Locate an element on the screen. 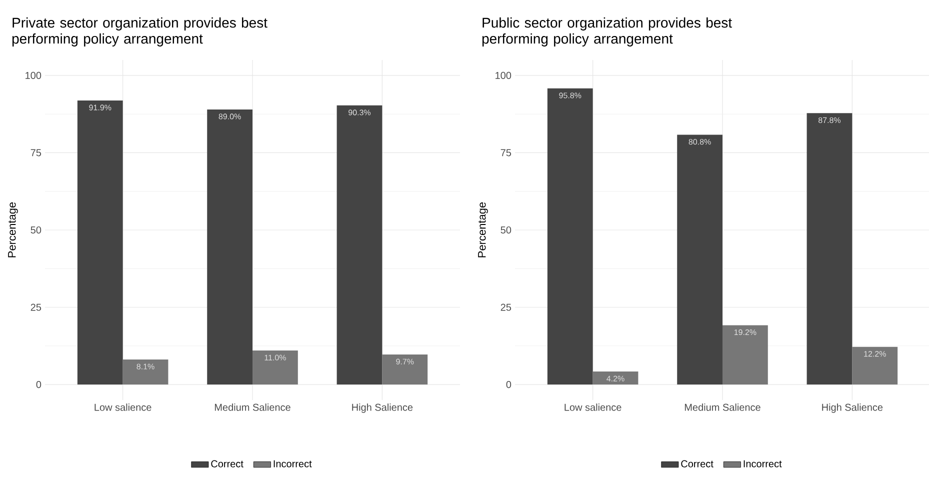  data-label: 91.9% is located at coordinates (100, 107).